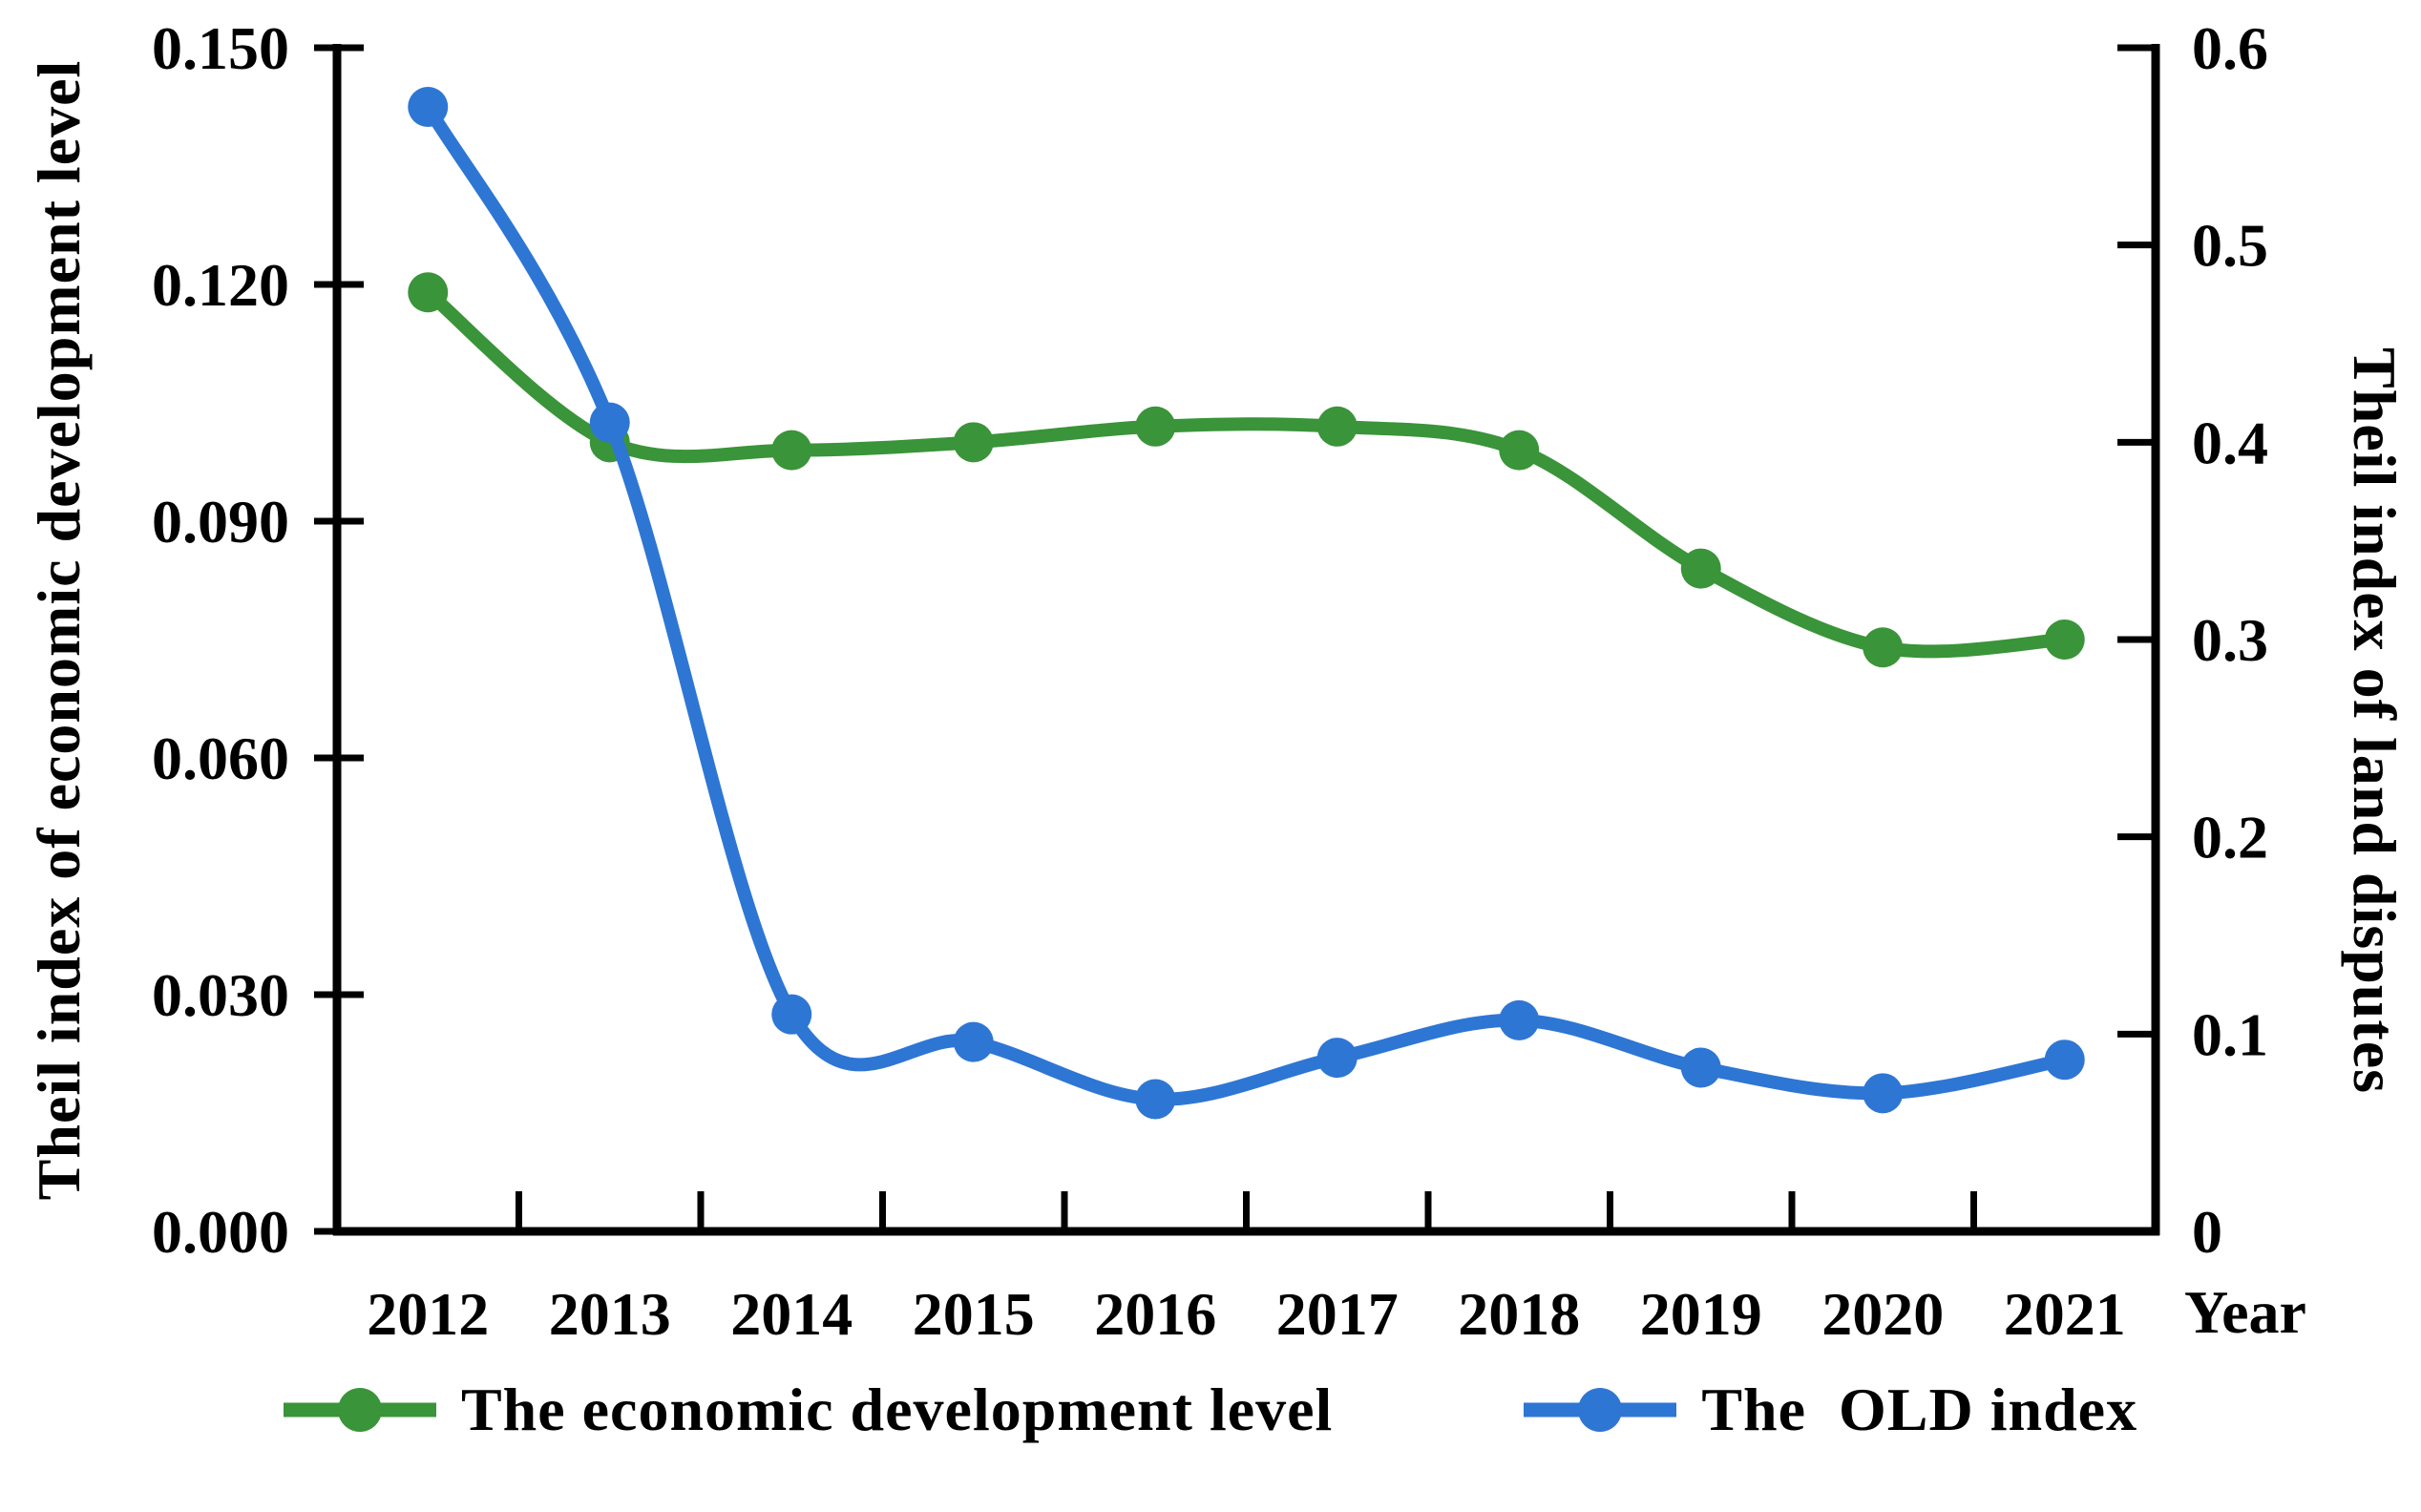 This screenshot has height=1512, width=2421. Describe the element at coordinates (1883, 1314) in the screenshot. I see `x-axis-tick-label: 2020` at that location.